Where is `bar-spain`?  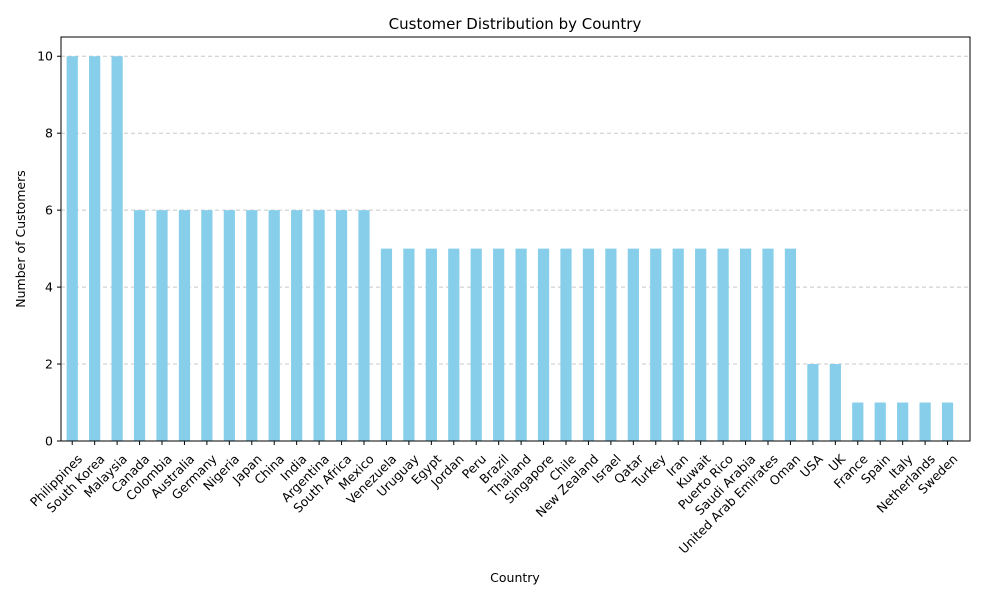 bar-spain is located at coordinates (880, 421).